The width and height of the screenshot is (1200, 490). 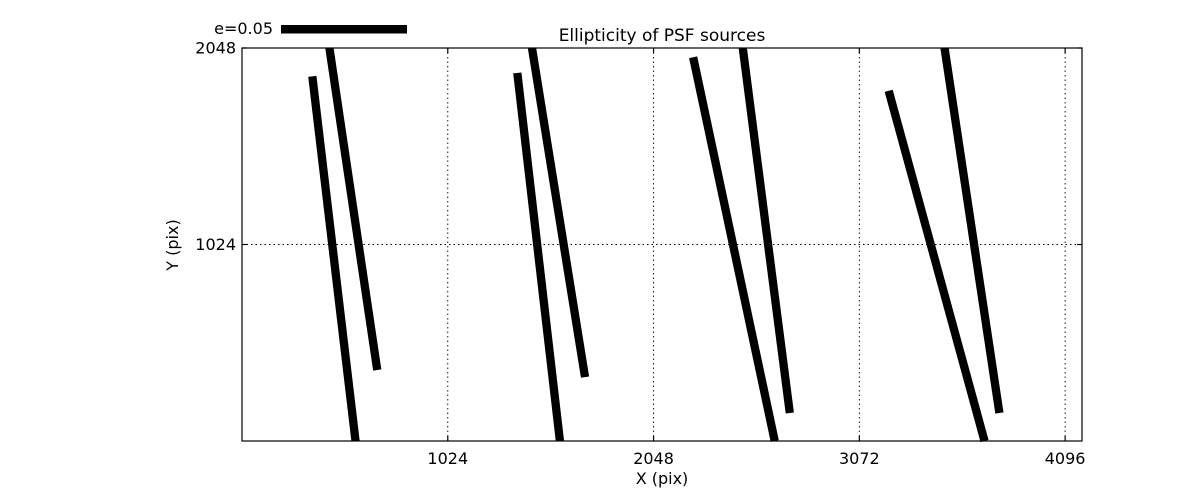 I want to click on chart-title: Ellipticity of PSF sources, so click(x=662, y=36).